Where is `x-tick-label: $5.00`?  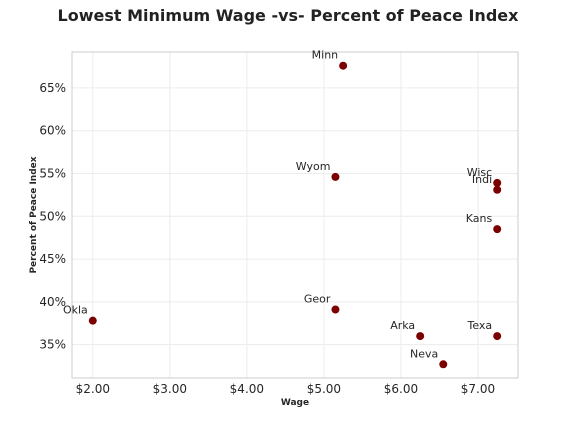
x-tick-label: $5.00 is located at coordinates (324, 389).